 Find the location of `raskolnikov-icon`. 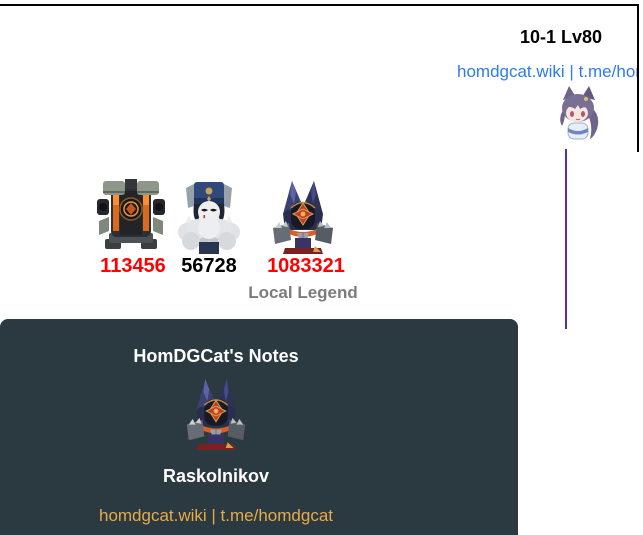

raskolnikov-icon is located at coordinates (303, 218).